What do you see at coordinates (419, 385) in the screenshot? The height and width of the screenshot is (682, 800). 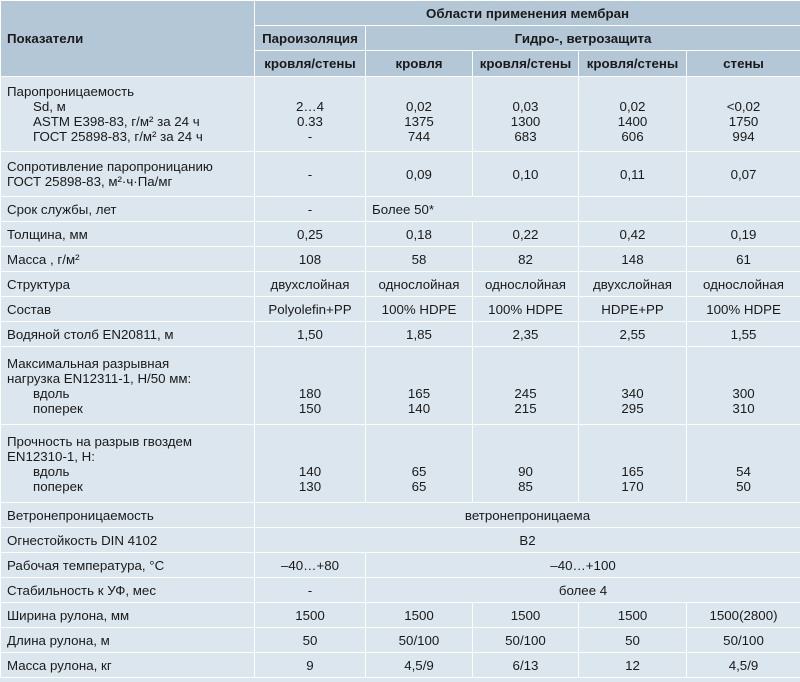 I see `table-cell: 165 140` at bounding box center [419, 385].